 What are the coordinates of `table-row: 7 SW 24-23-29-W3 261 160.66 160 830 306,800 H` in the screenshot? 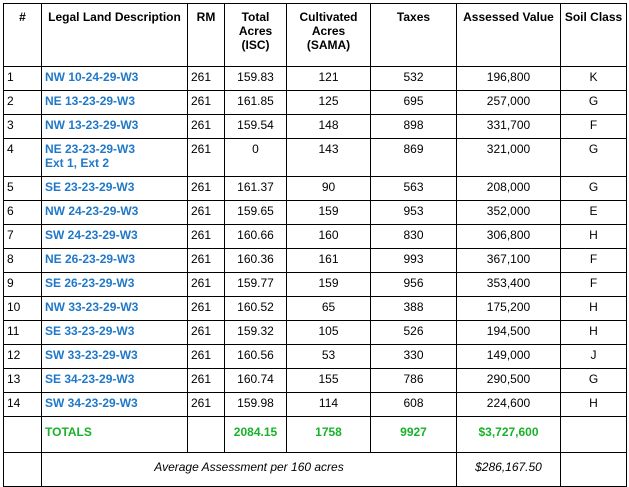 It's located at (315, 236).